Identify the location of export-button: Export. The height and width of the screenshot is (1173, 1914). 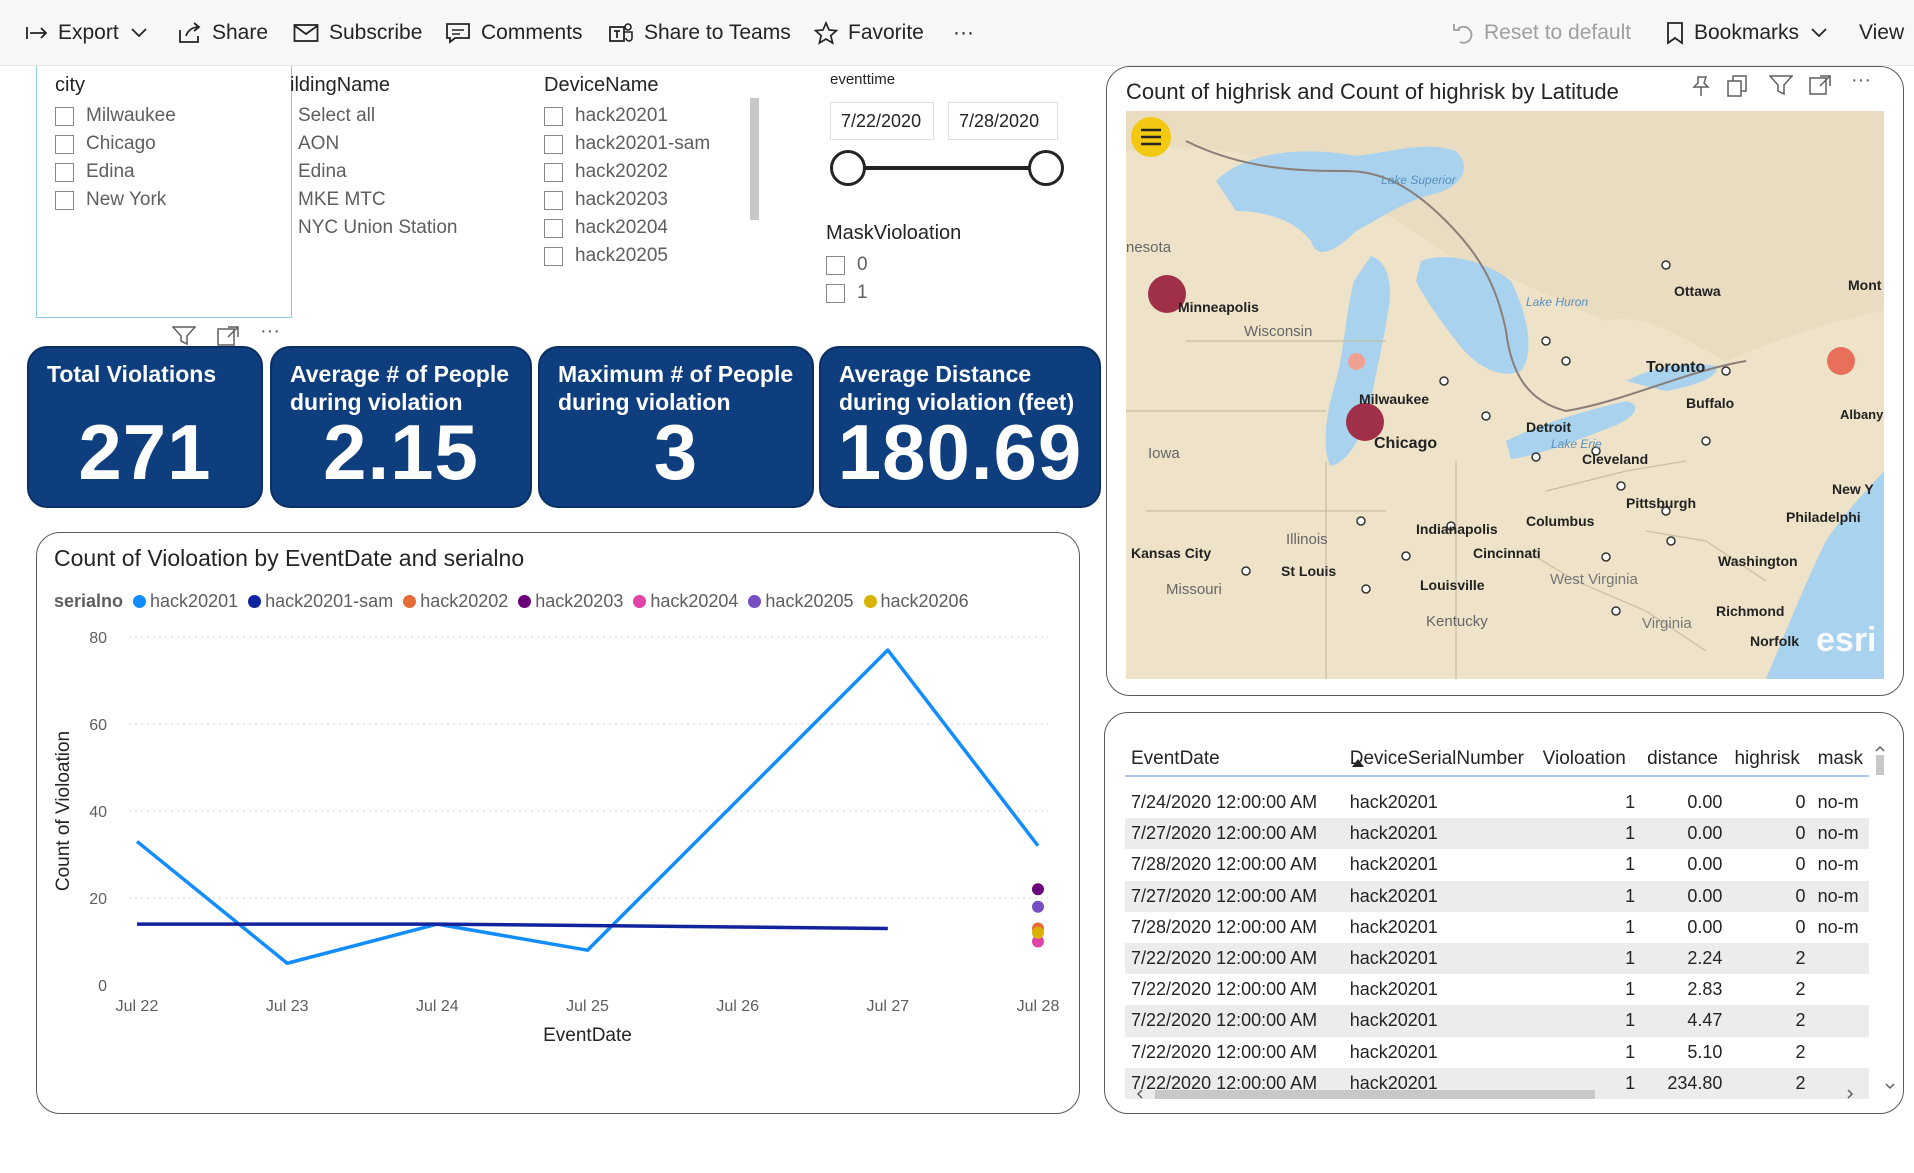
(91, 33).